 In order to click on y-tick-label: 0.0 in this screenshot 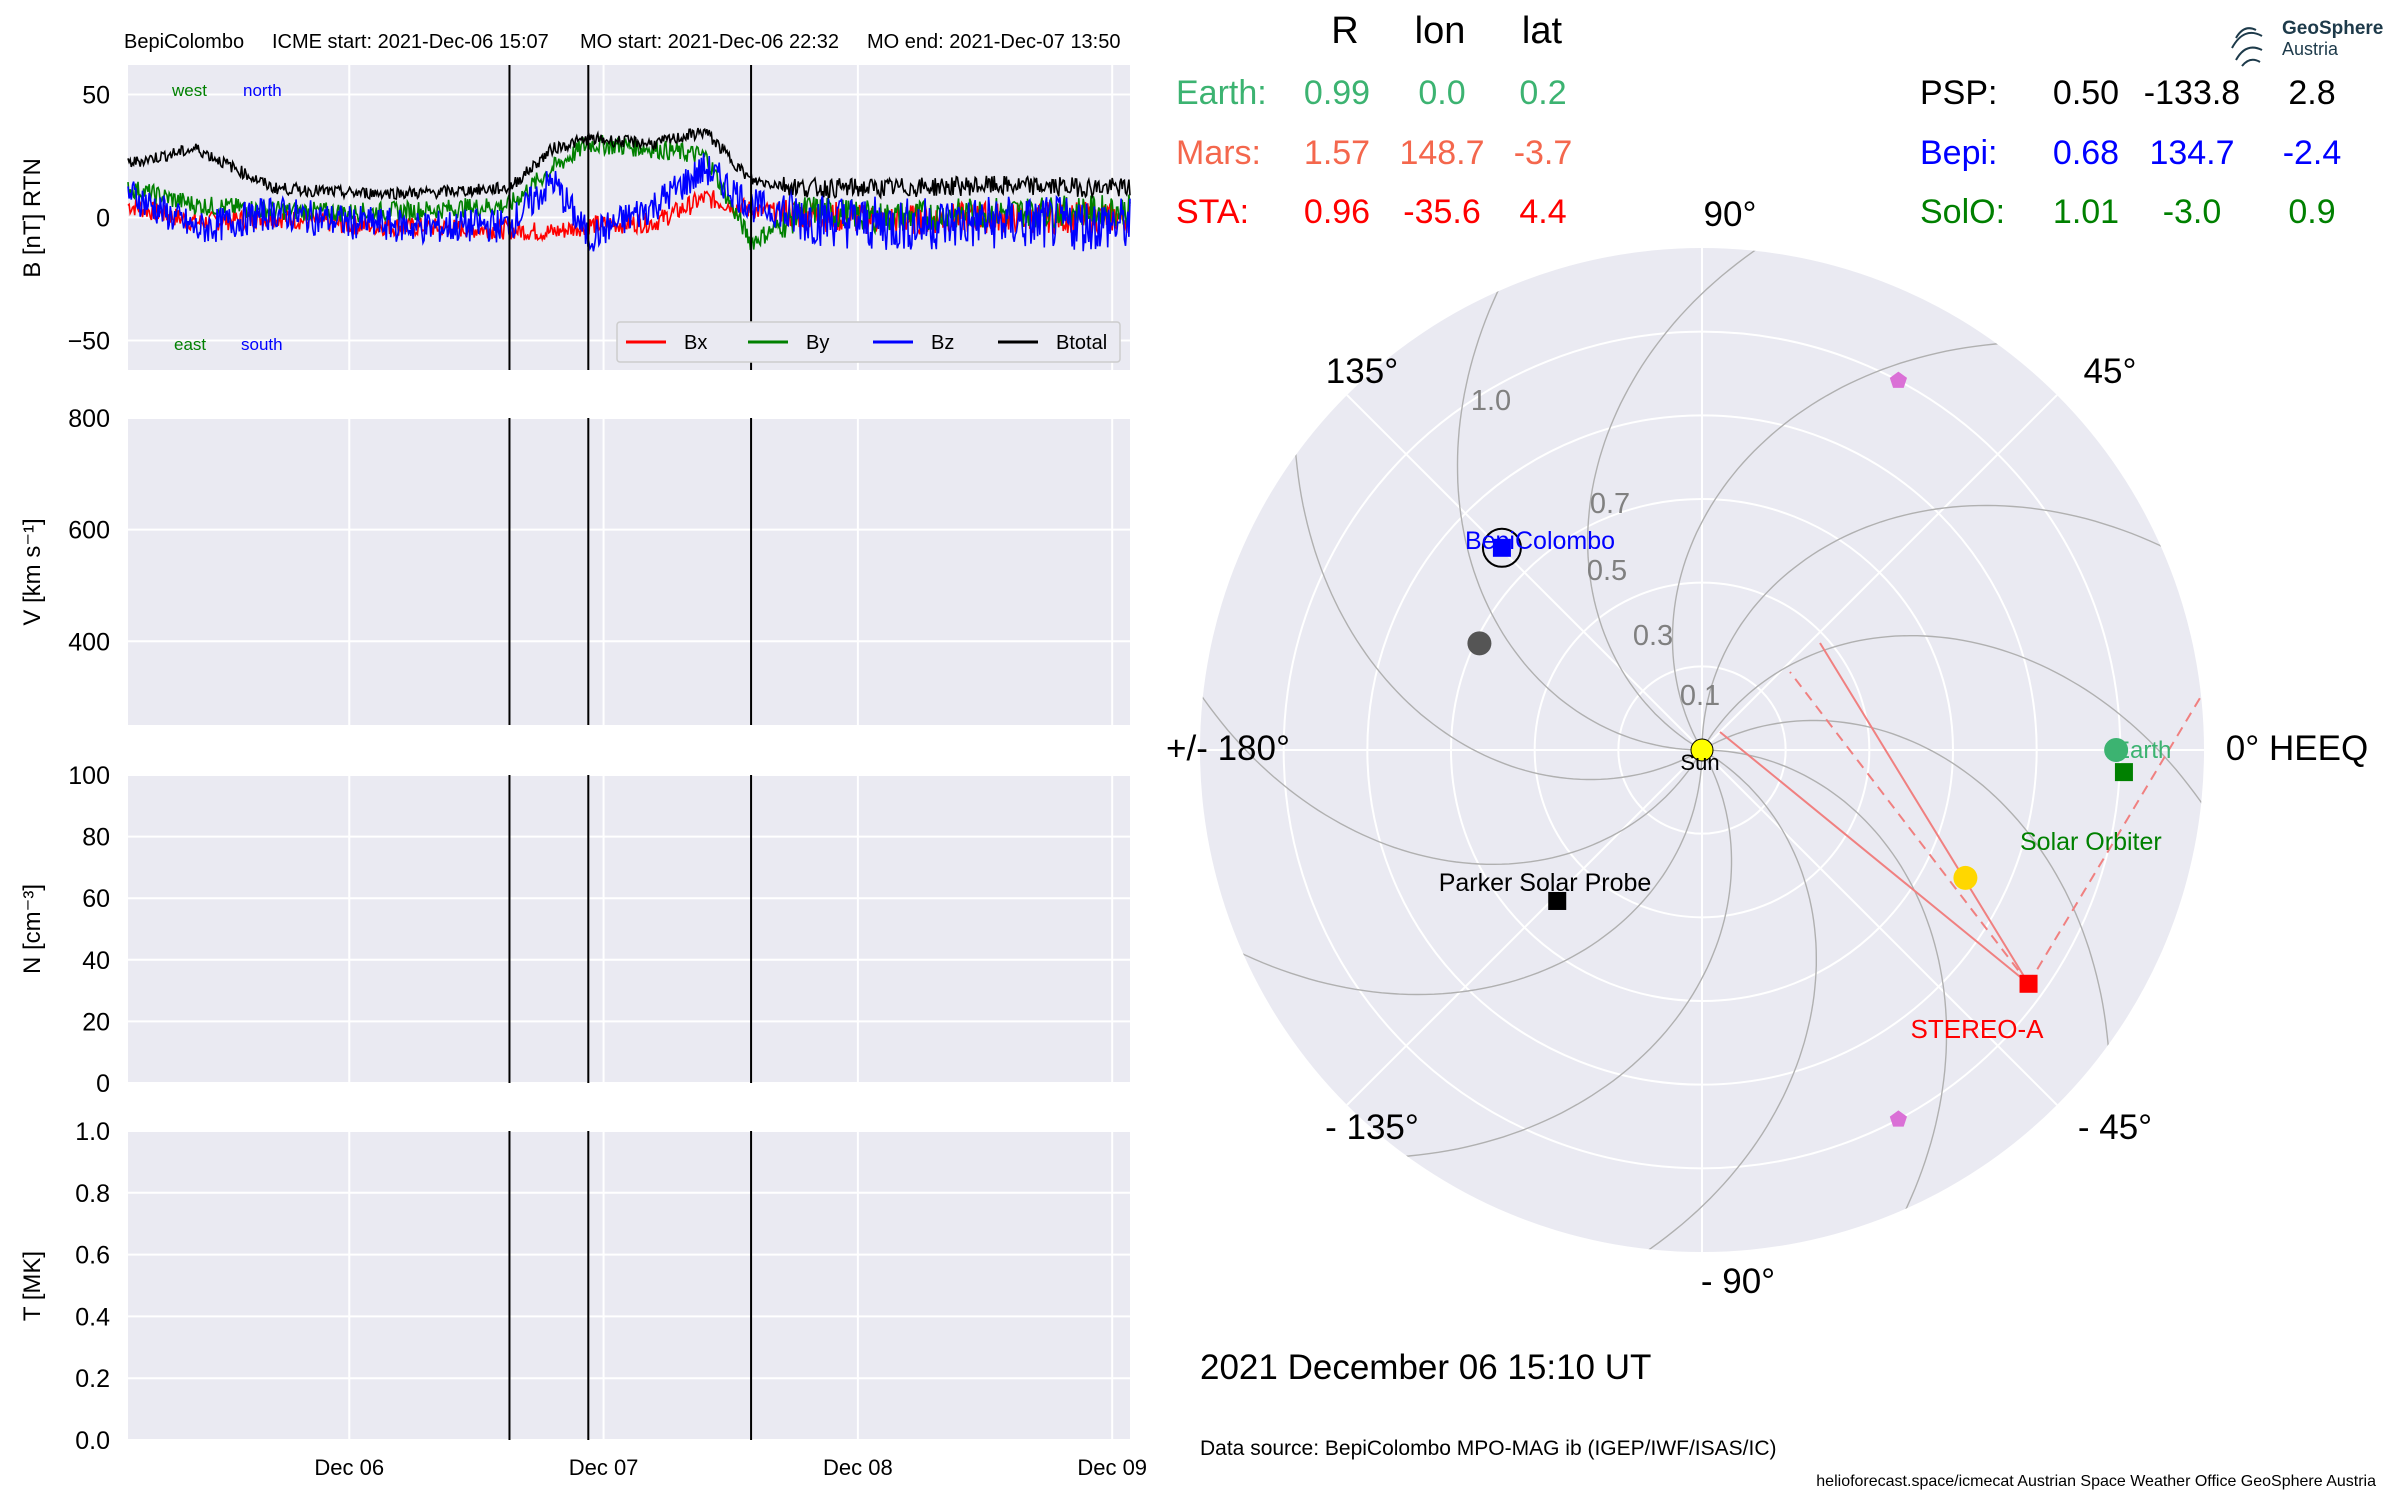, I will do `click(92, 1441)`.